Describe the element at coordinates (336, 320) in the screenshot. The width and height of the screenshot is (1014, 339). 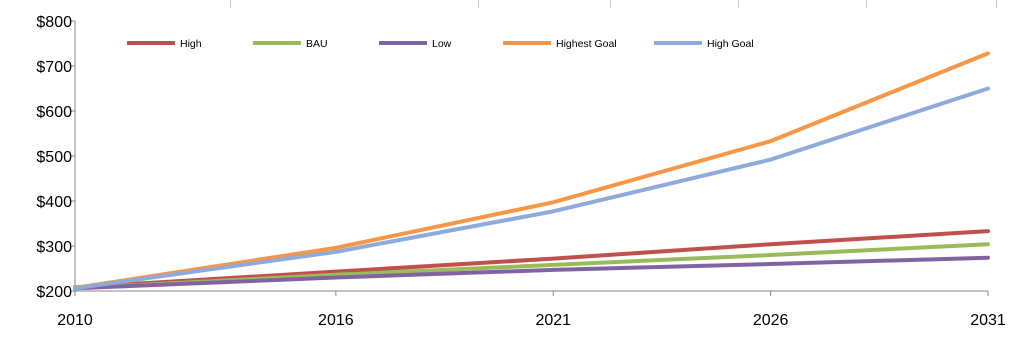
I see `x-tick-label: 2016` at that location.